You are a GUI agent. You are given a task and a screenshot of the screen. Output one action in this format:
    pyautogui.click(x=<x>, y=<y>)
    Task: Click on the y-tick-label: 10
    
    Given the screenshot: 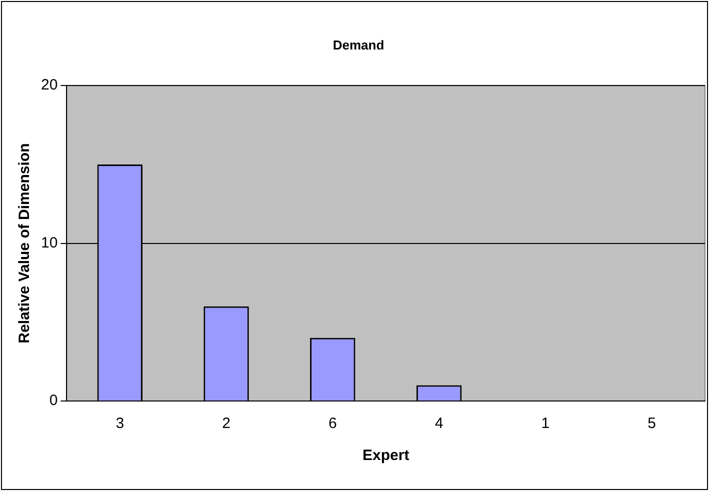 What is the action you would take?
    pyautogui.click(x=49, y=243)
    